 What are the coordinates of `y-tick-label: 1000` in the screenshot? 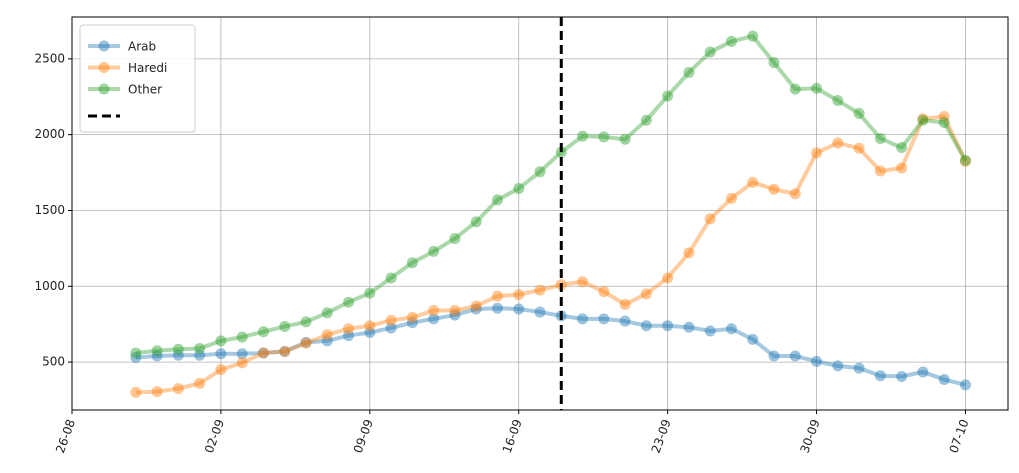 It's located at (49, 286).